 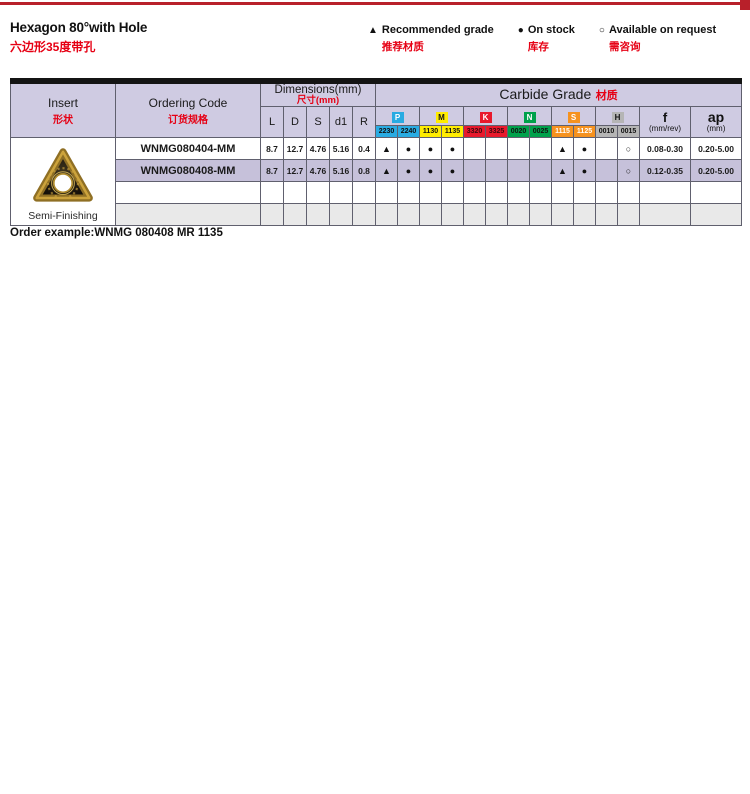 I want to click on header-label-cn: 材质, so click(x=606, y=96).